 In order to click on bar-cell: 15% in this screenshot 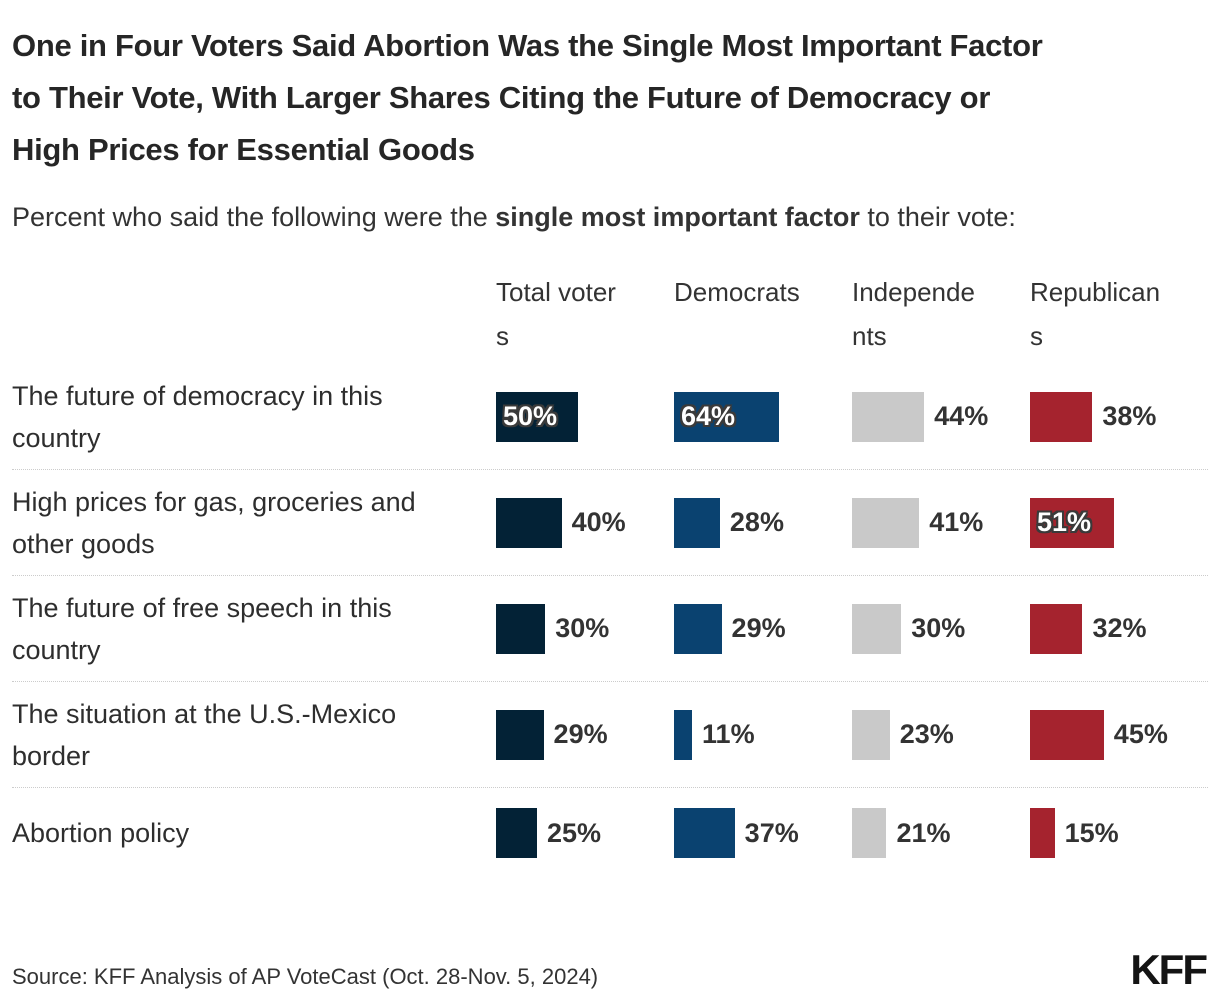, I will do `click(1119, 833)`.